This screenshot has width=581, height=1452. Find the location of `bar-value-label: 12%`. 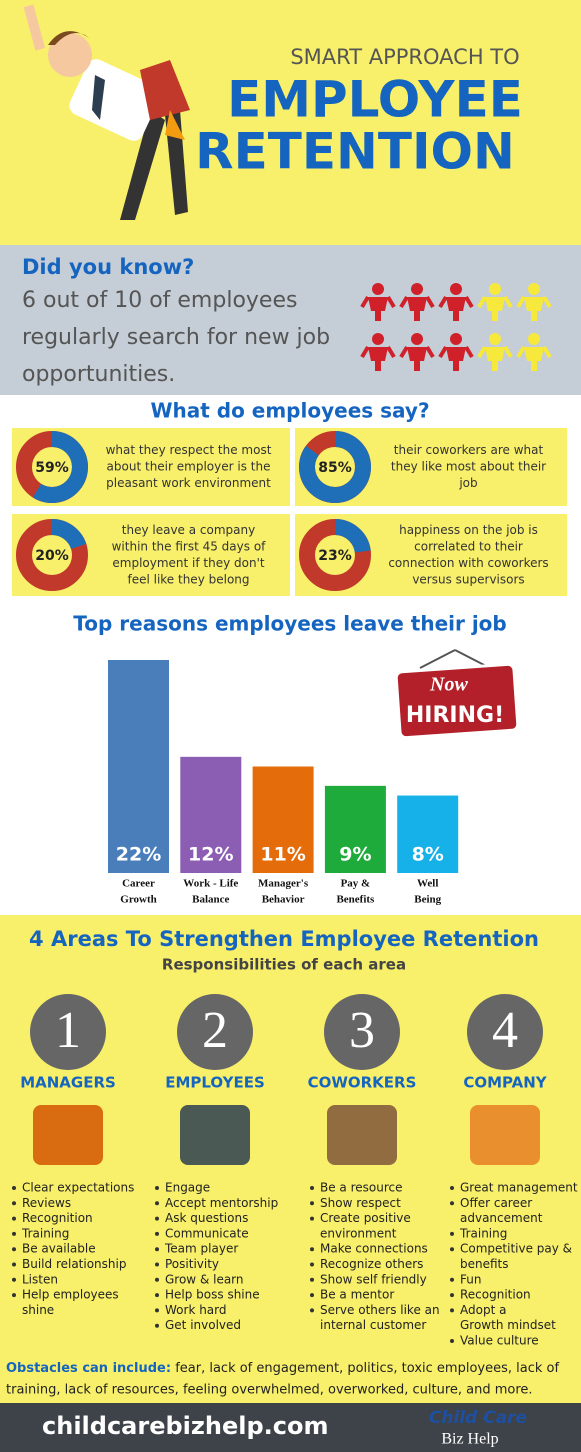

bar-value-label: 12% is located at coordinates (210, 855).